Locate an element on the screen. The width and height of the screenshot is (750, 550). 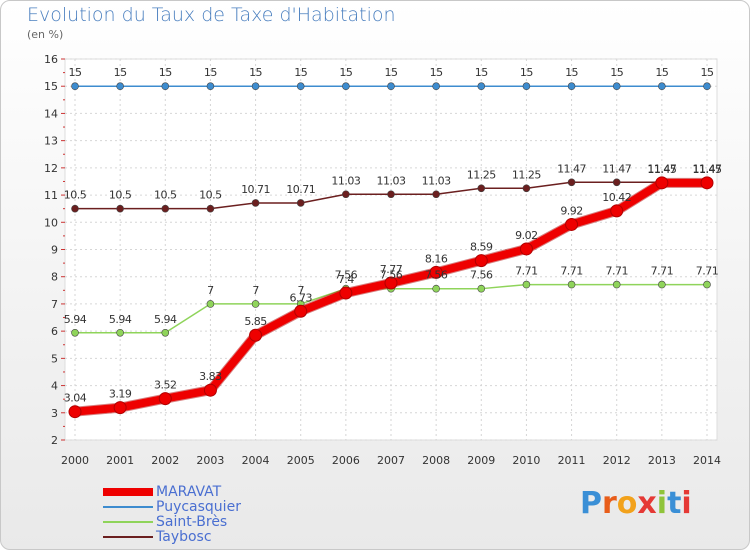
legend-item: Saint-Brès is located at coordinates (172, 522).